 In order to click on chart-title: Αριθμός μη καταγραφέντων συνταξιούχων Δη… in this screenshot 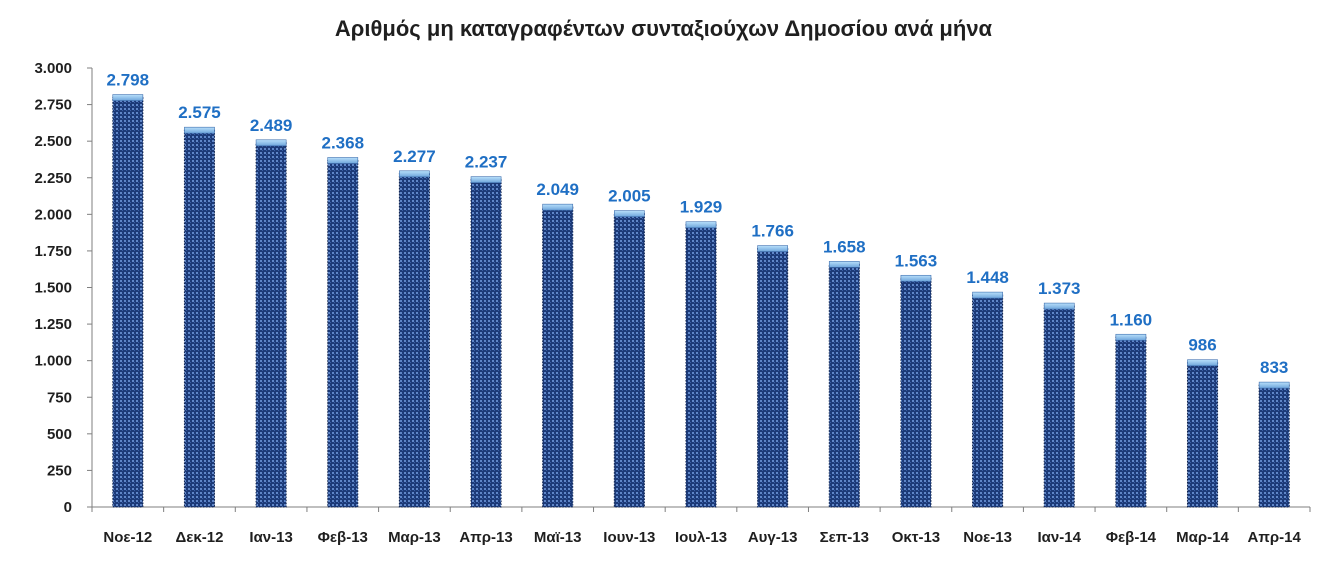, I will do `click(663, 28)`.